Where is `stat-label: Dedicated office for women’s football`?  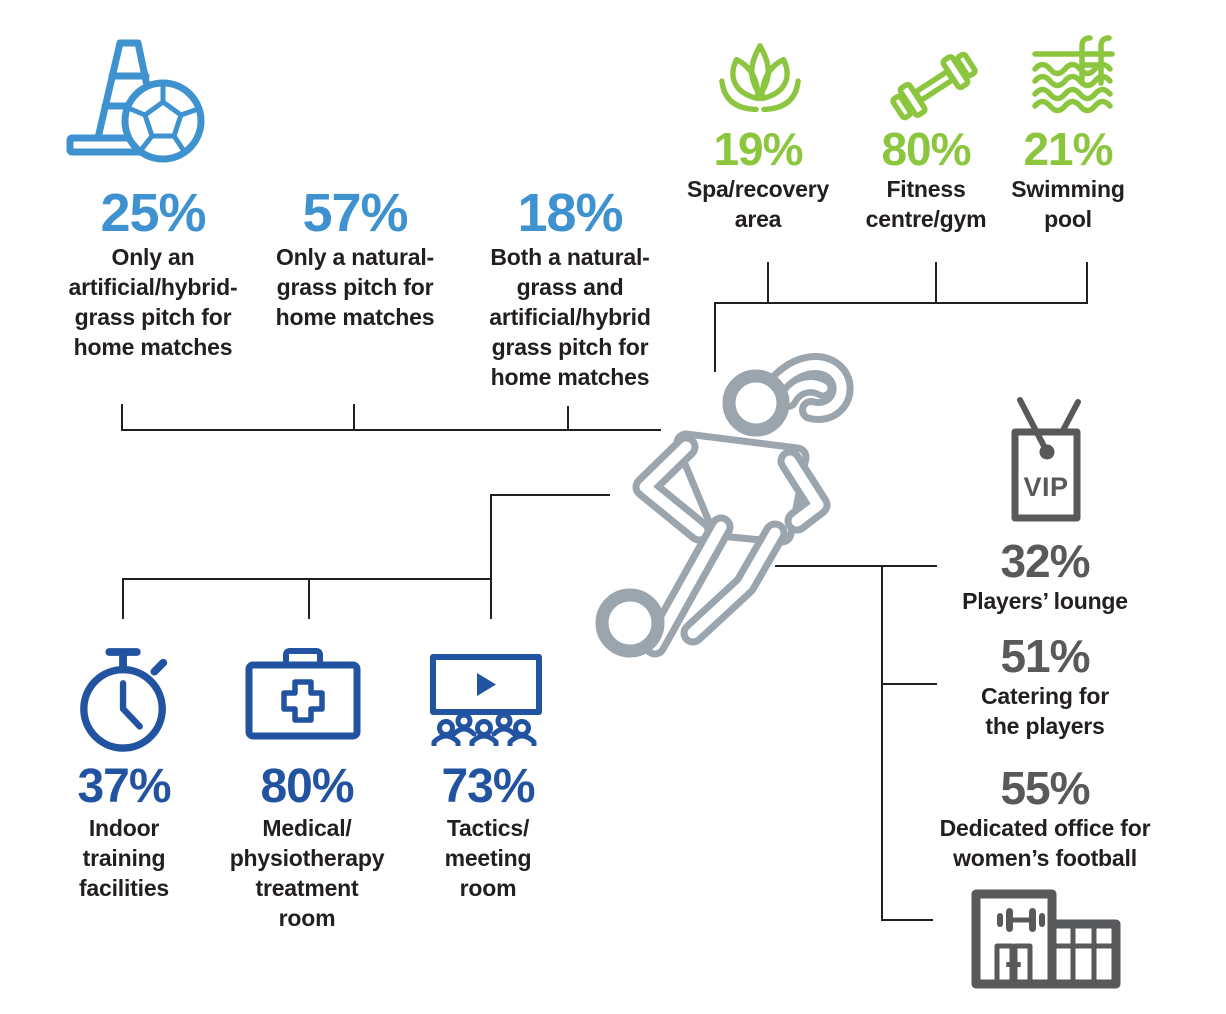 stat-label: Dedicated office for women’s football is located at coordinates (1045, 843).